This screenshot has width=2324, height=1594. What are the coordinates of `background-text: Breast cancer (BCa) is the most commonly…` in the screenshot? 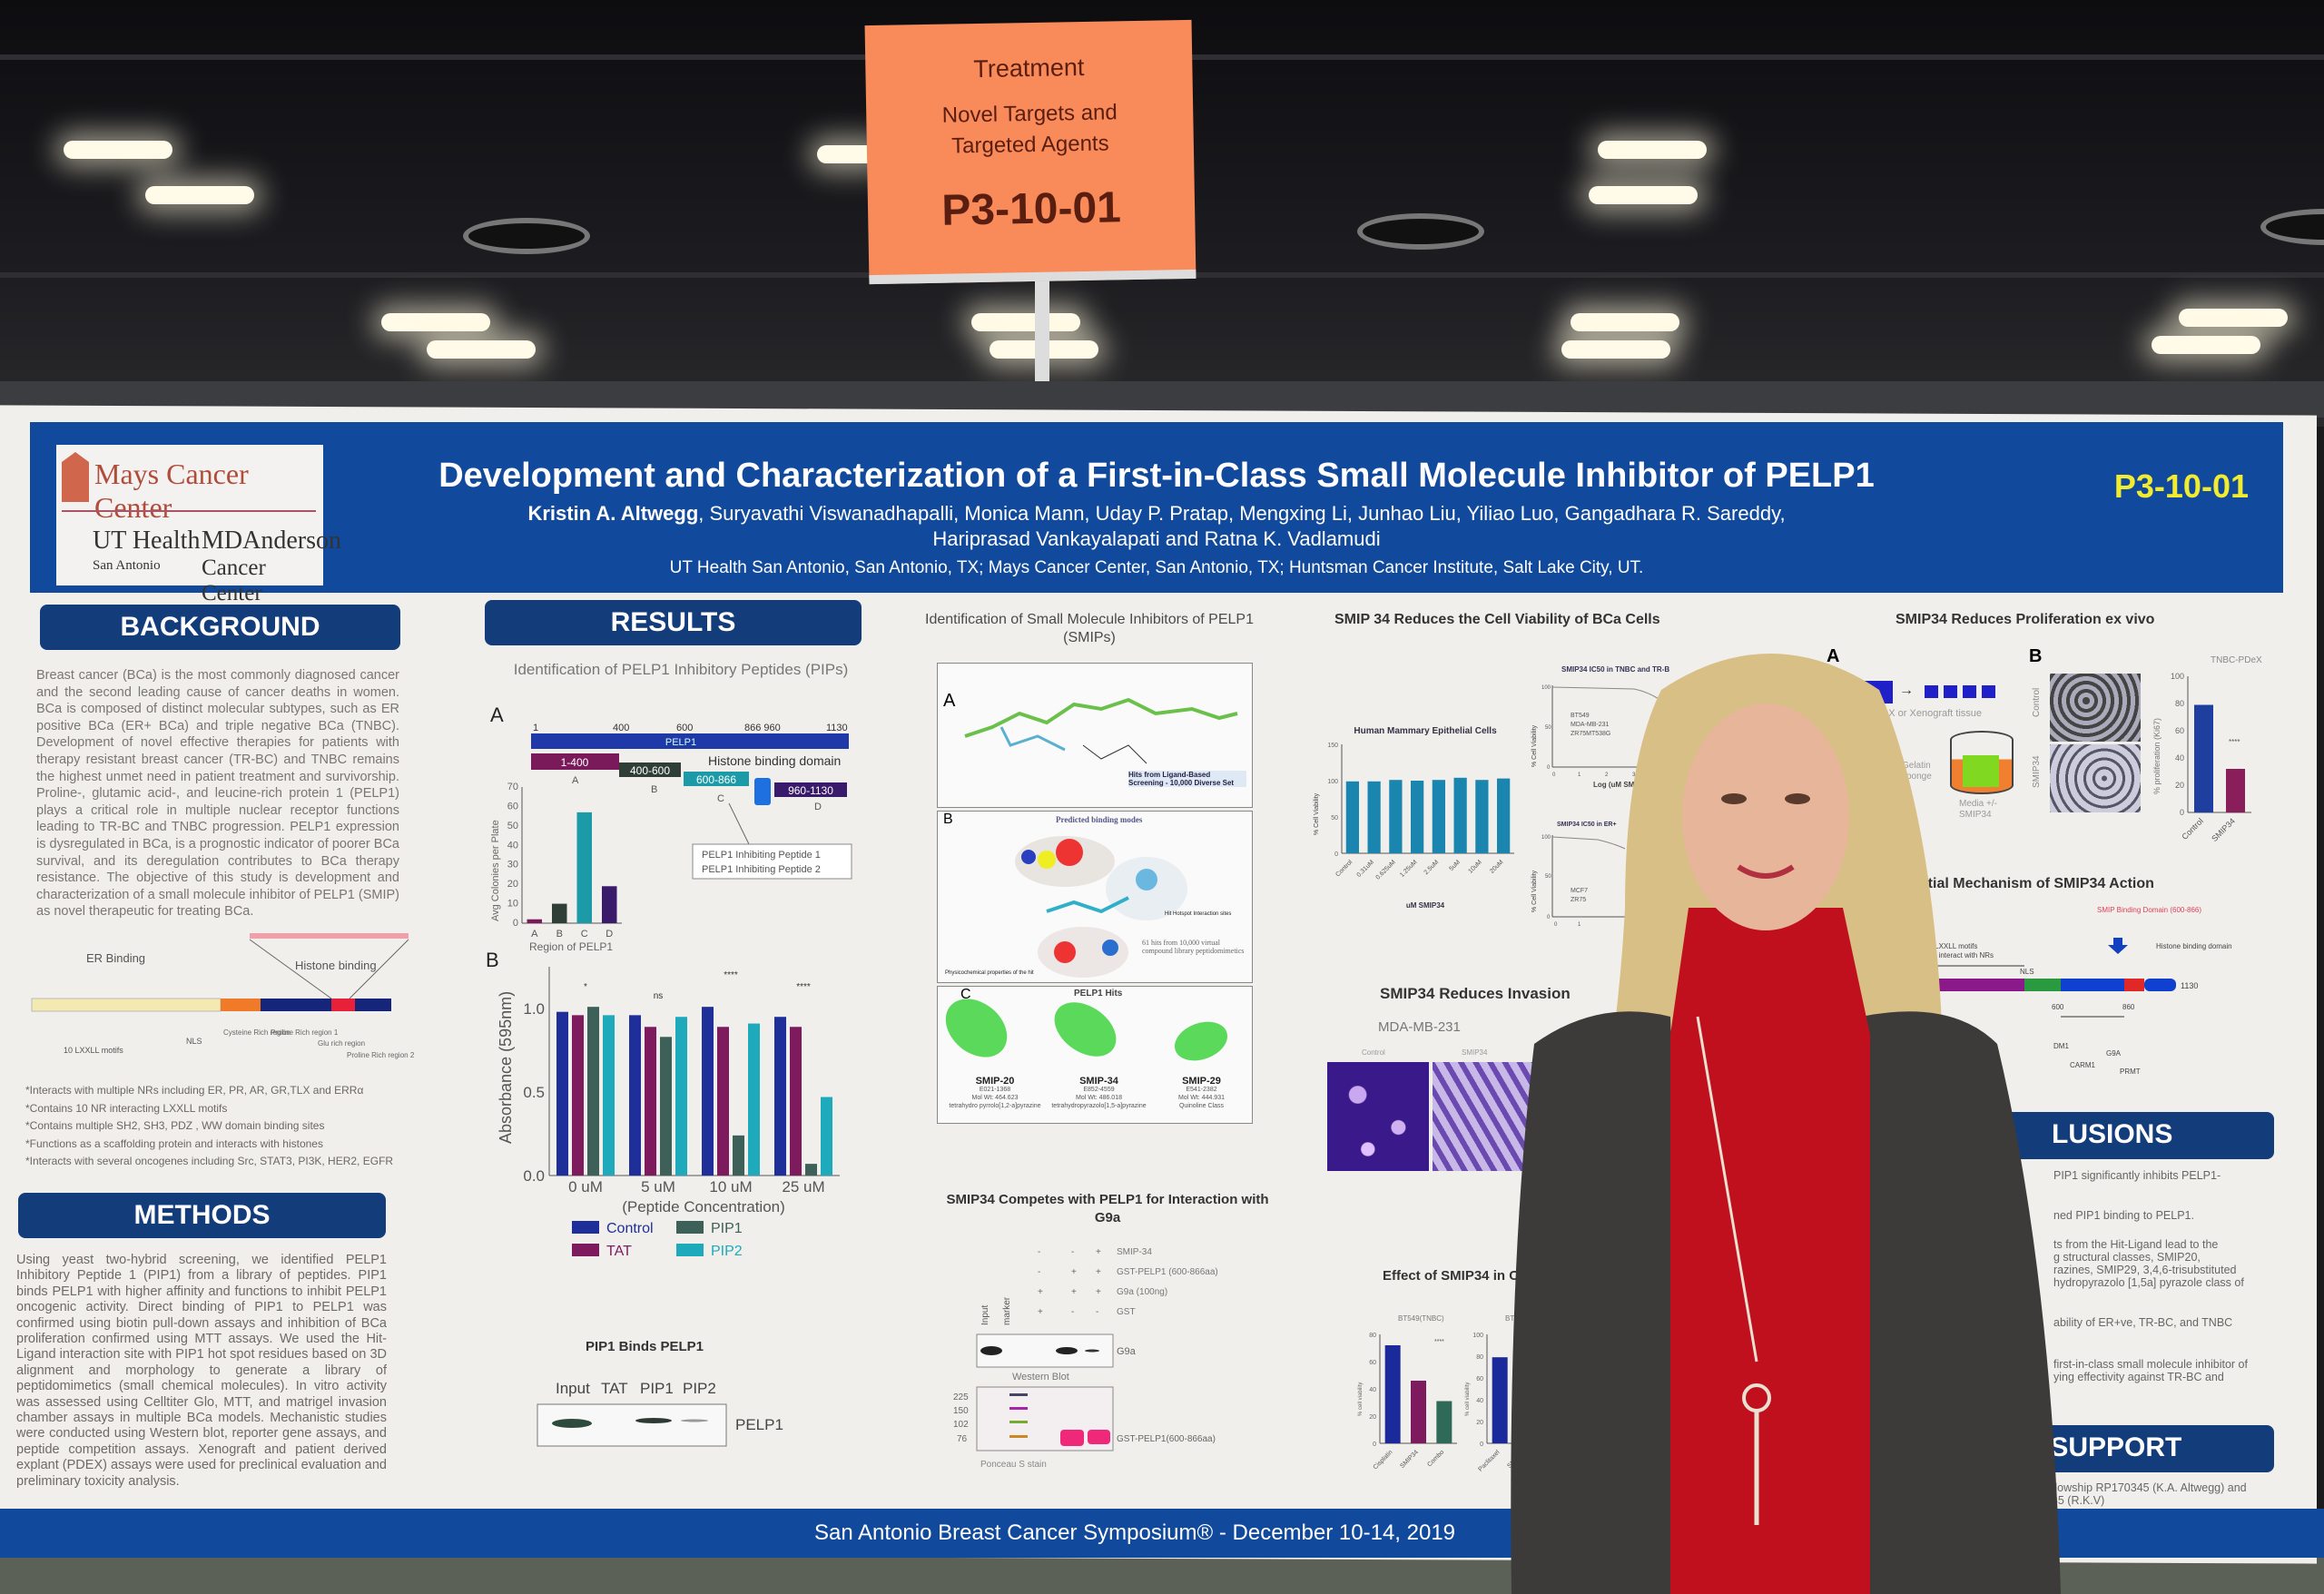 It's located at (217, 794).